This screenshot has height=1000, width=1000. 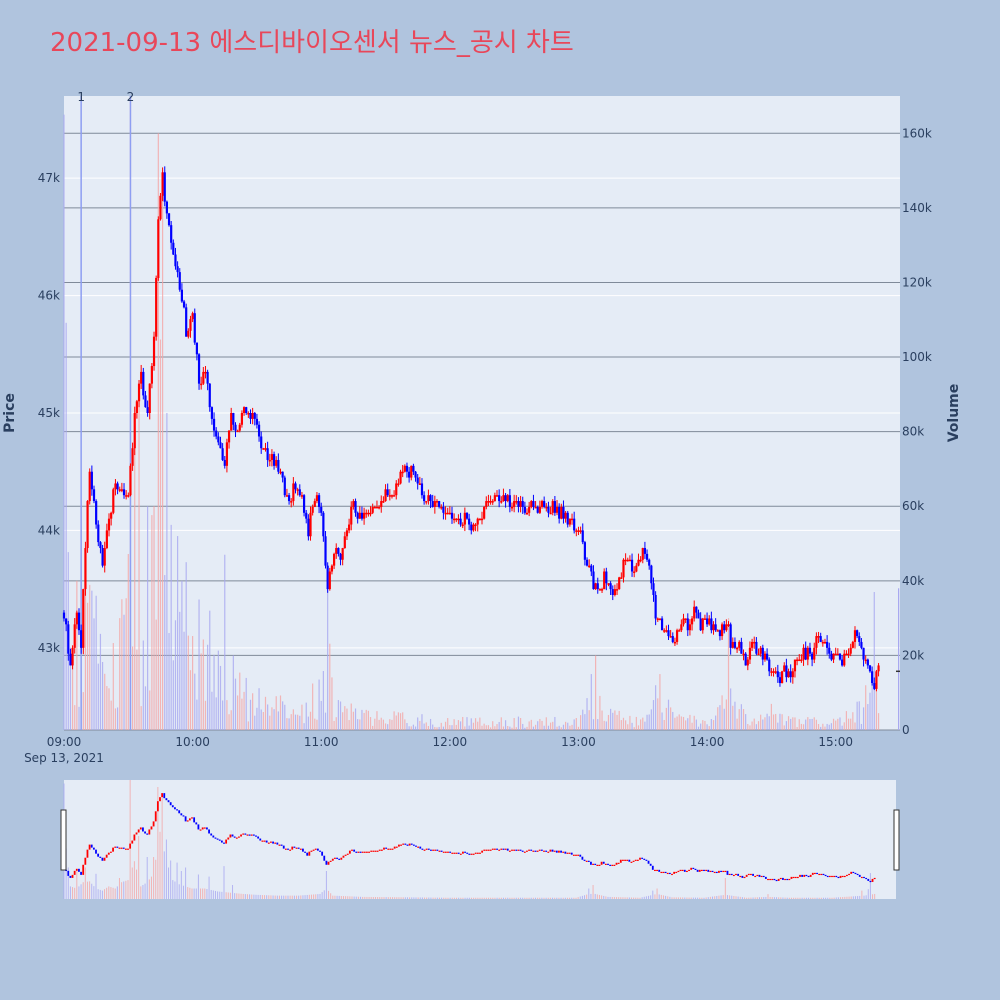 What do you see at coordinates (63, 840) in the screenshot?
I see `range-slider-left-handle` at bounding box center [63, 840].